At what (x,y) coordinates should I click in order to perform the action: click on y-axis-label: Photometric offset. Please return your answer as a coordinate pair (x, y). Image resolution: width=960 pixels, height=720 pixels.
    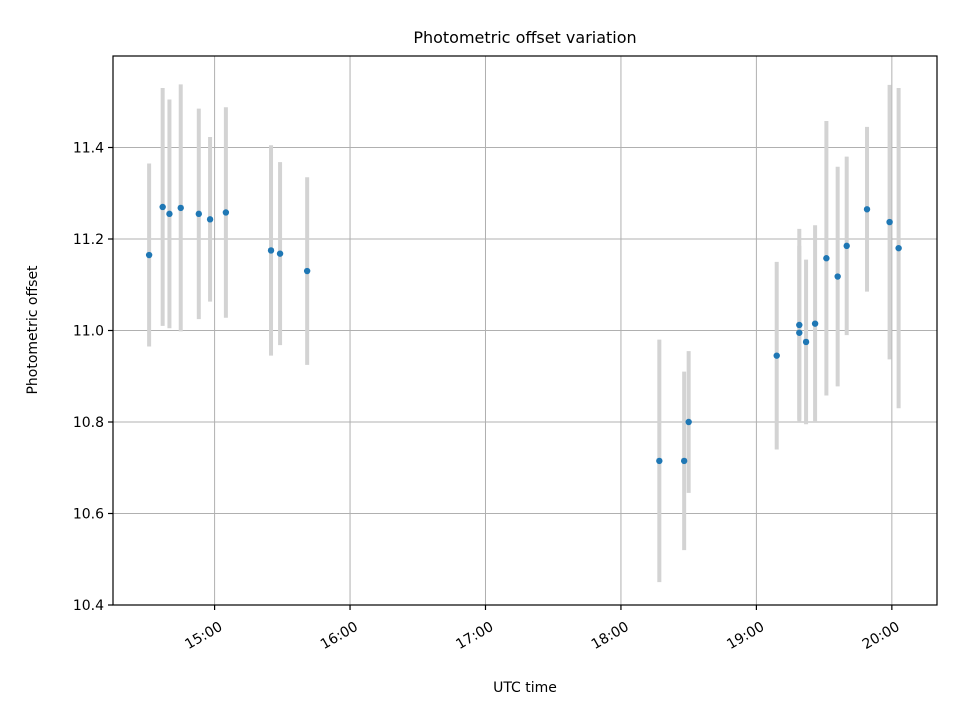
    Looking at the image, I should click on (33, 330).